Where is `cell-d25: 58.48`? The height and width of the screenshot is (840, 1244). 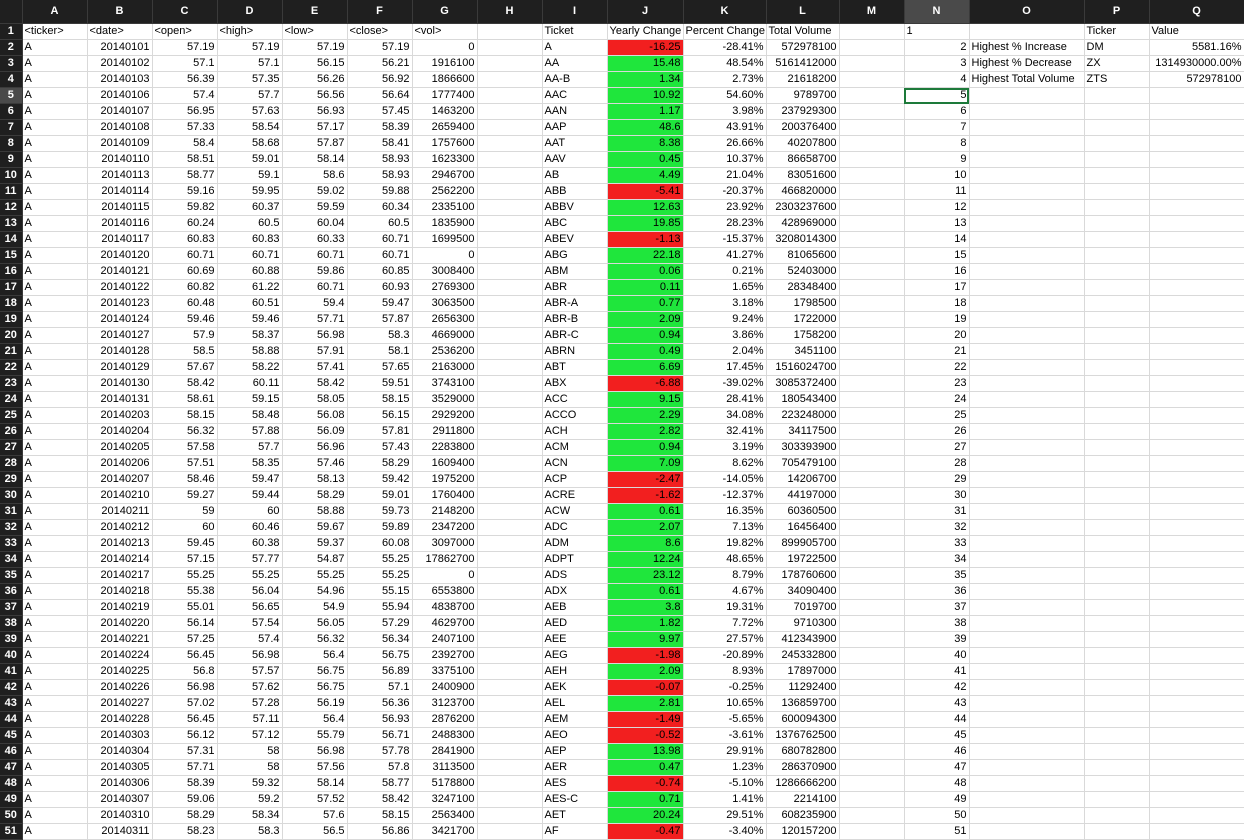 cell-d25: 58.48 is located at coordinates (250, 415).